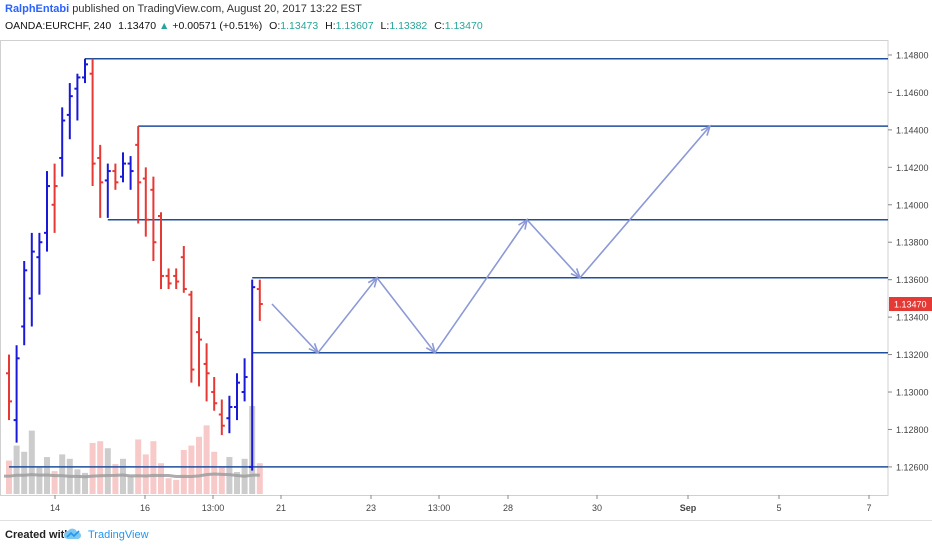 The image size is (932, 551). I want to click on footer: Created with TradingView, so click(466, 535).